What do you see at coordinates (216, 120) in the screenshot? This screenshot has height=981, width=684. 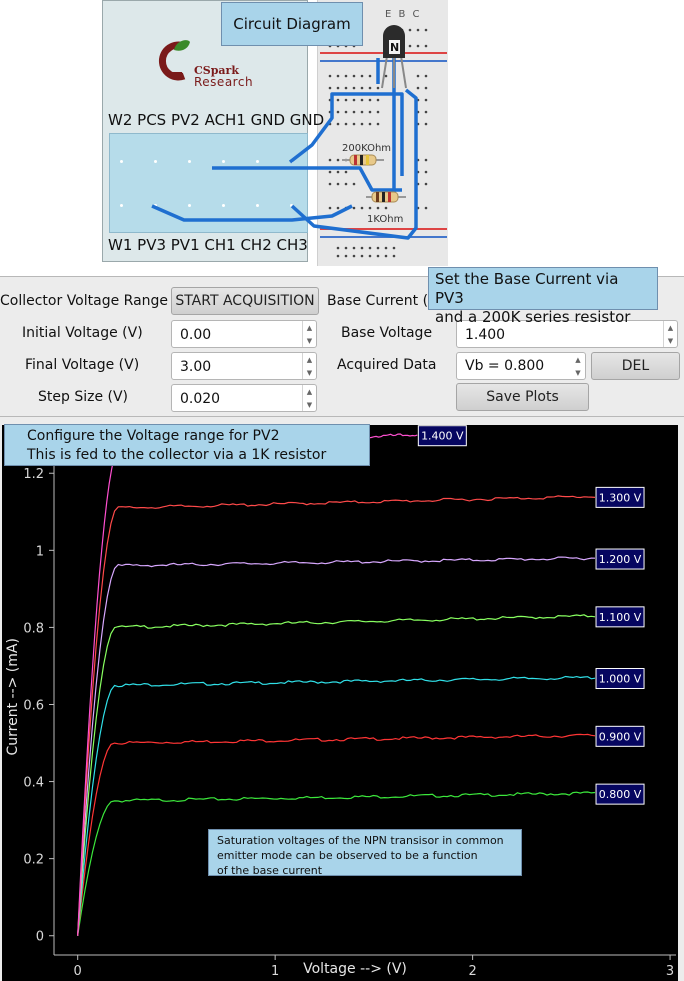 I see `top-pin-labels: W2 PCS PV2 ACH1 GND GND` at bounding box center [216, 120].